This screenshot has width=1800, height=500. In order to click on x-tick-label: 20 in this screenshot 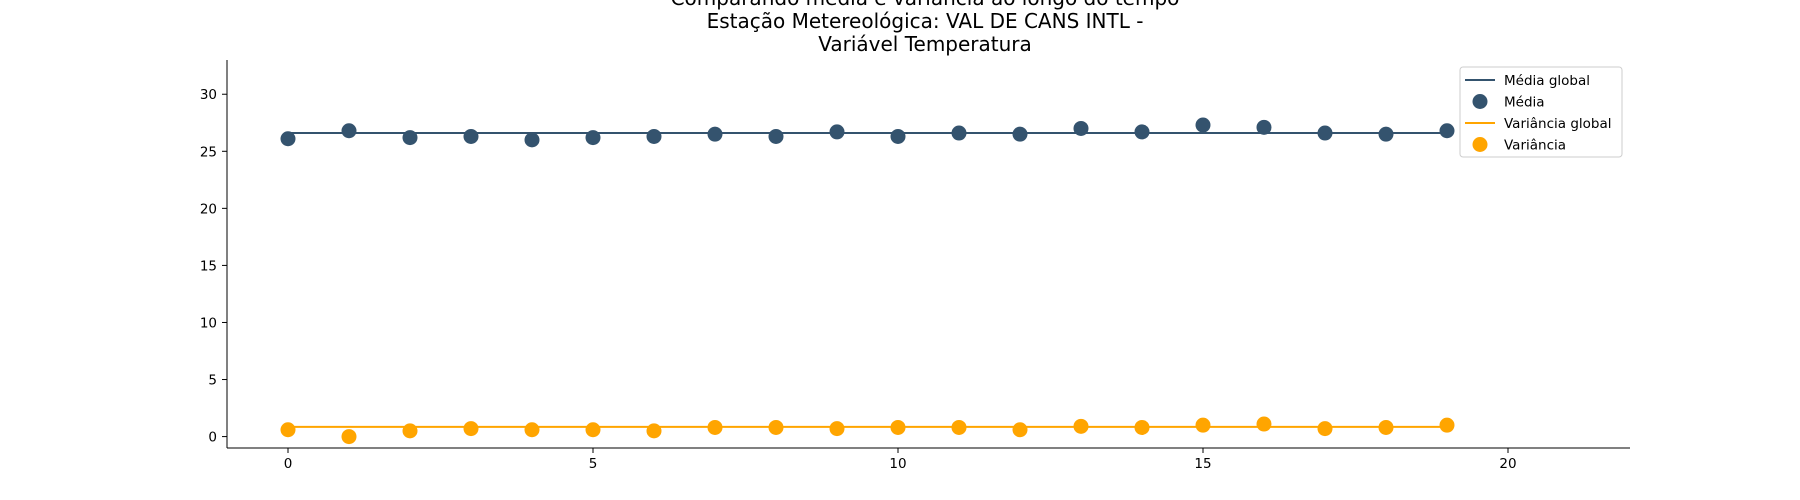, I will do `click(1507, 464)`.